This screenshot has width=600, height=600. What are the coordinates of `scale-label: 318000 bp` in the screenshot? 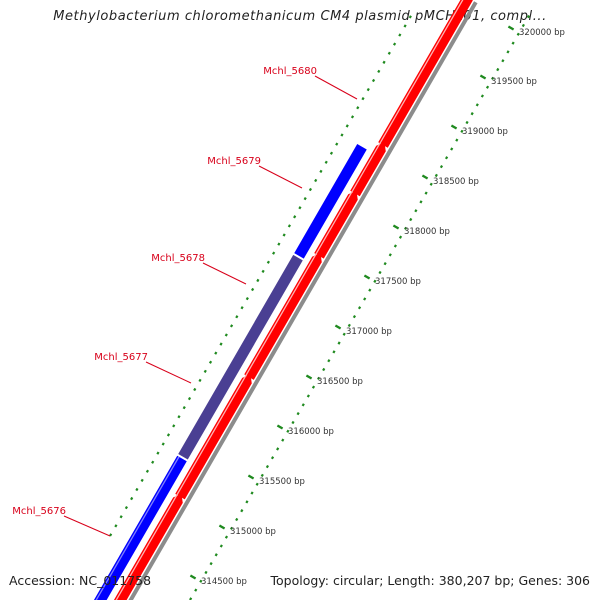 It's located at (427, 232).